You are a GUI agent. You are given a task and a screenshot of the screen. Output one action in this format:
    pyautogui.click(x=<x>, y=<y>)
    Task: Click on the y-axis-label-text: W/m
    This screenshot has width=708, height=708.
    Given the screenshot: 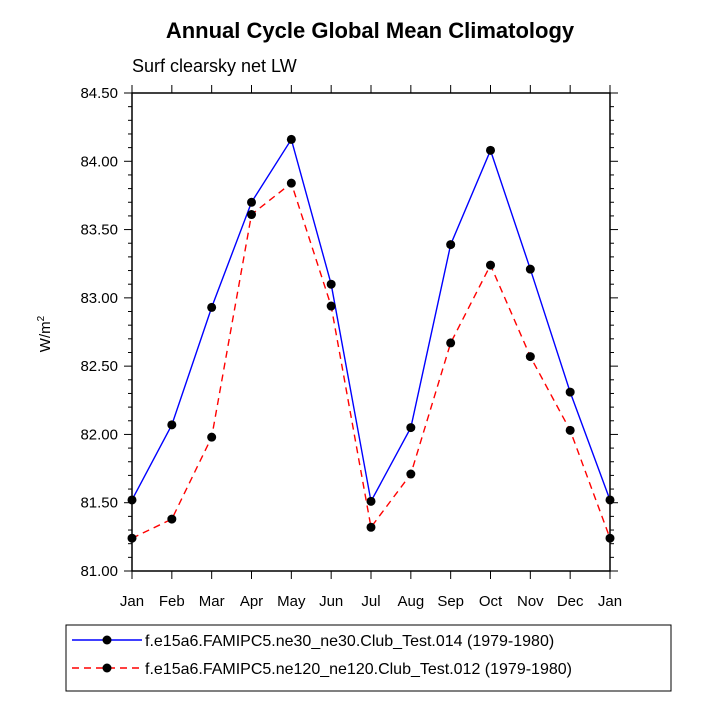 What is the action you would take?
    pyautogui.click(x=45, y=336)
    